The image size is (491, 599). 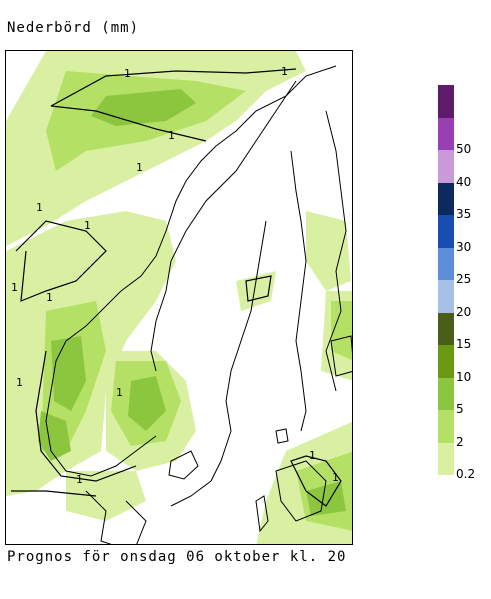 I want to click on baltic-states, so click(x=301, y=491).